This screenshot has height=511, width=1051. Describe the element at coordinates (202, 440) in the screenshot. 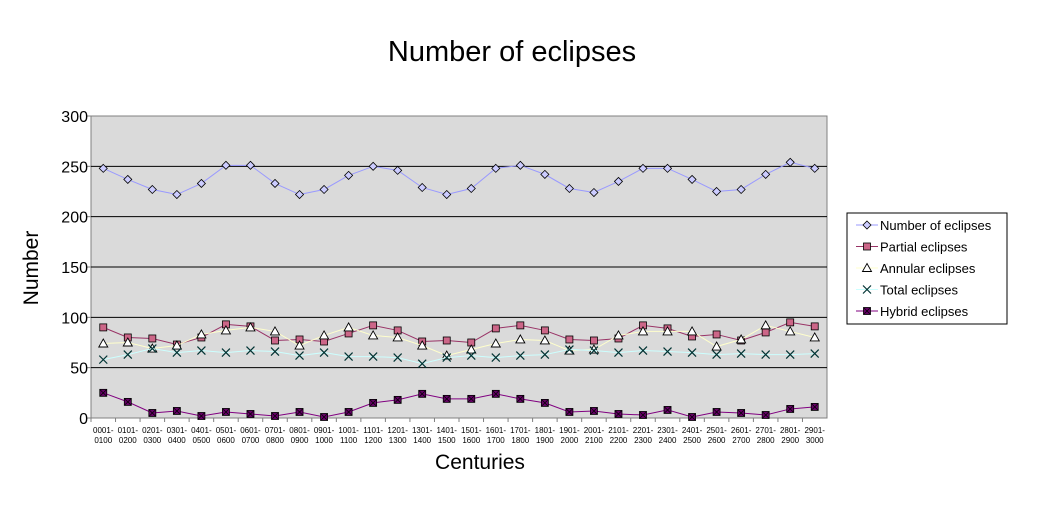

I see `x-tick-label: 0500` at that location.